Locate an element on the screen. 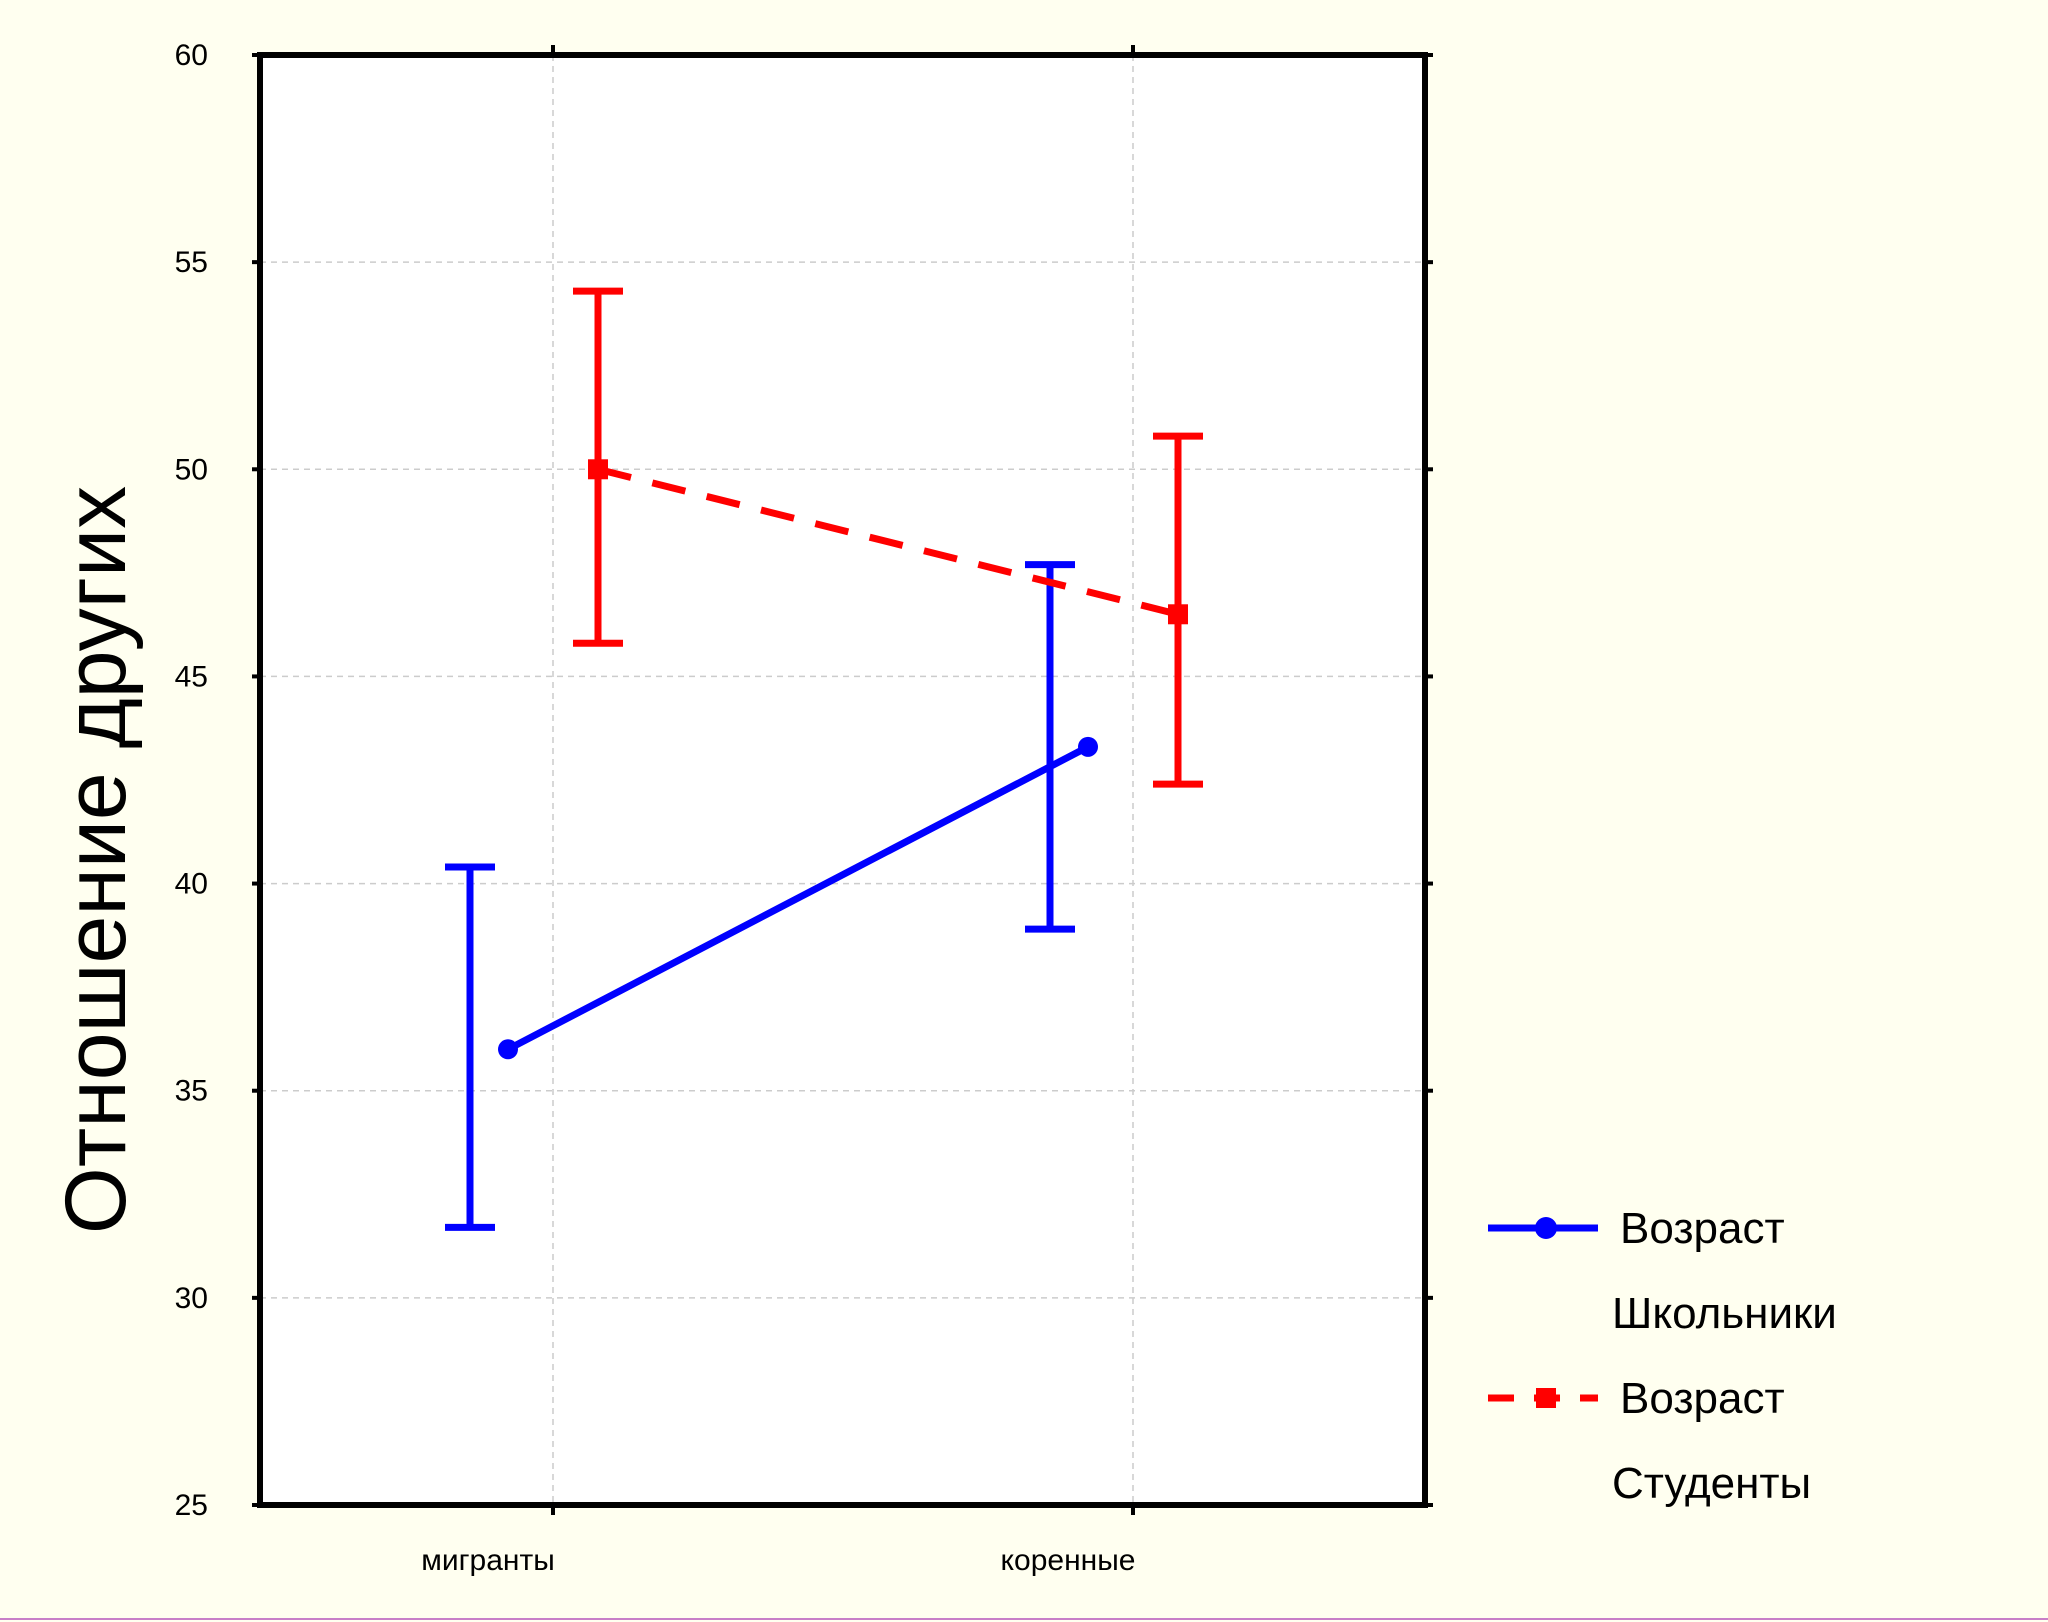  legend-item: Возраст Школьники is located at coordinates (1662, 1271).